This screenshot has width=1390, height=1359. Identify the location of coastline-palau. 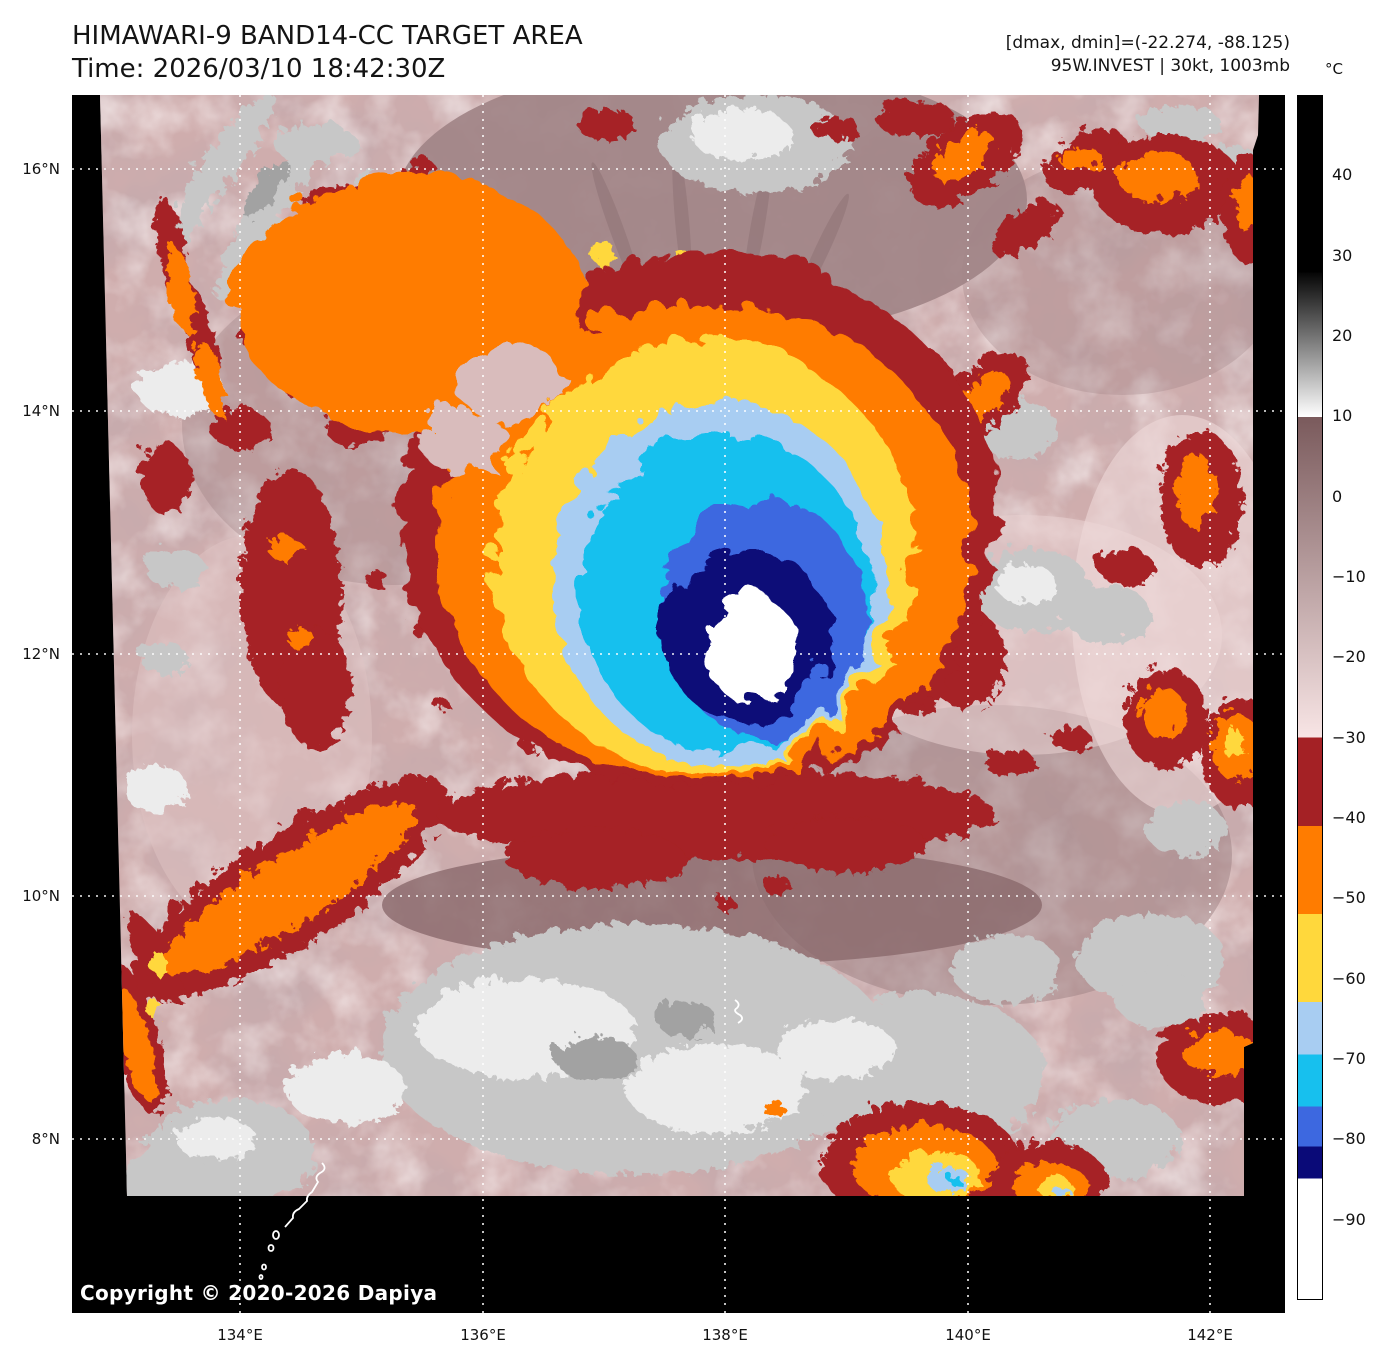
(305, 1195).